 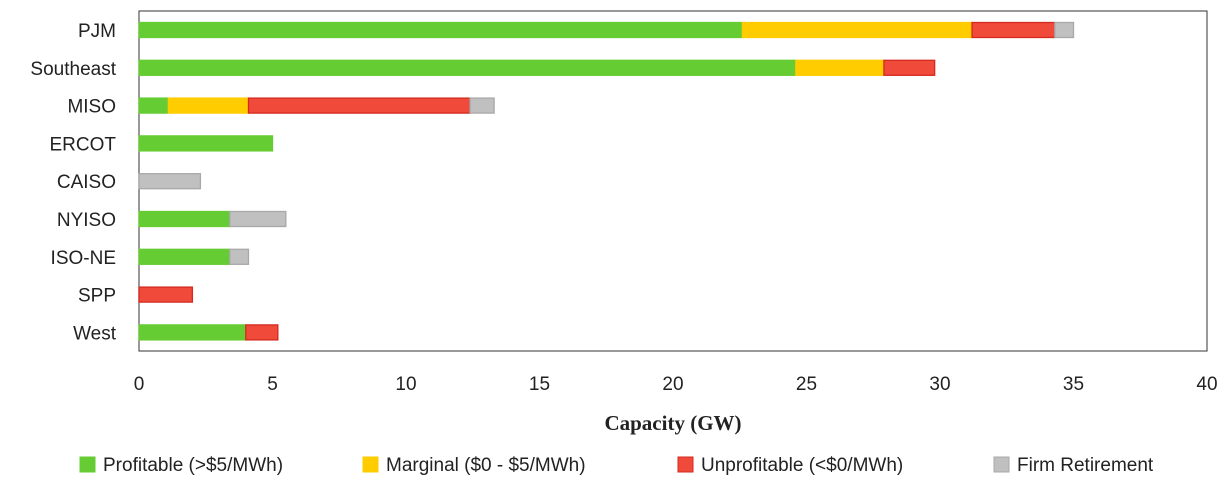 What do you see at coordinates (154, 105) in the screenshot?
I see `bar-miso-profitable-5-mwh` at bounding box center [154, 105].